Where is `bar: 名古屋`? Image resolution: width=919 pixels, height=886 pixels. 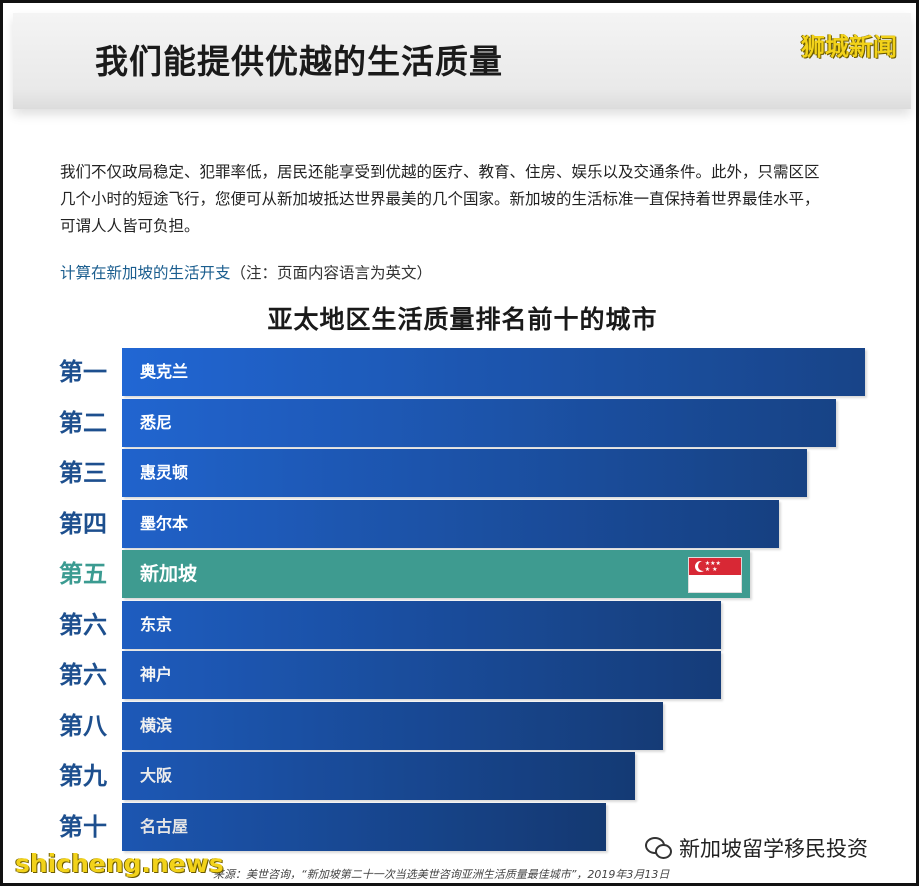 bar: 名古屋 is located at coordinates (364, 826).